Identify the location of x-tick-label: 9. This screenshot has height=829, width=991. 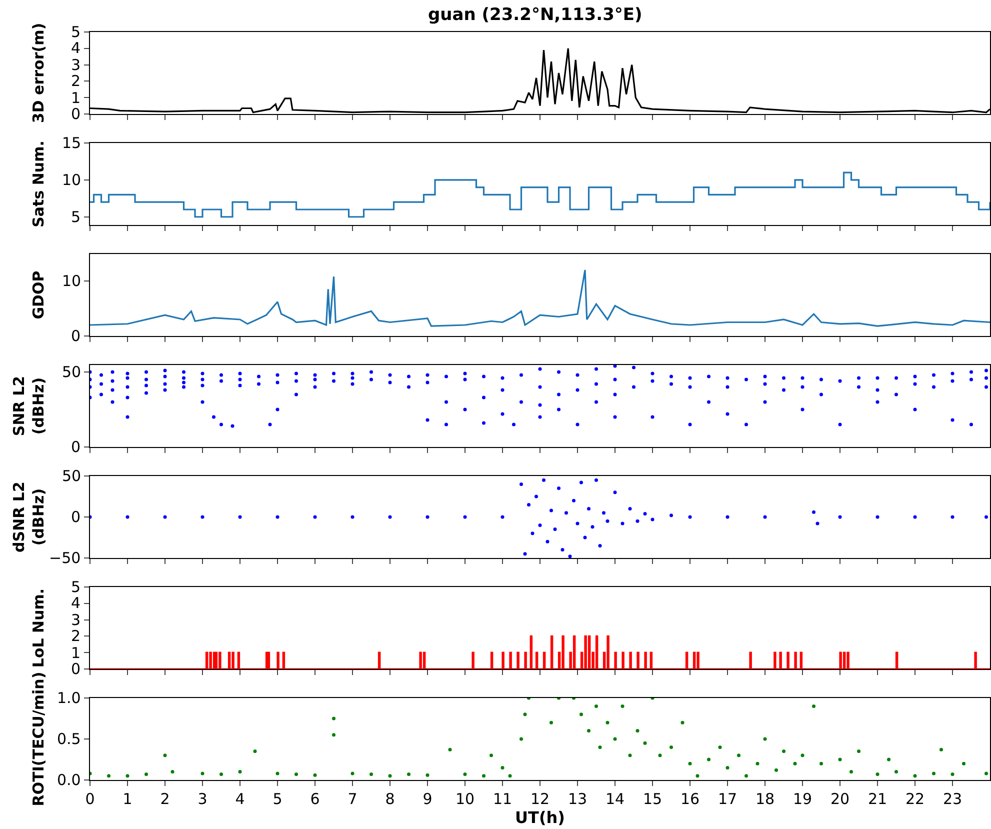
(427, 799).